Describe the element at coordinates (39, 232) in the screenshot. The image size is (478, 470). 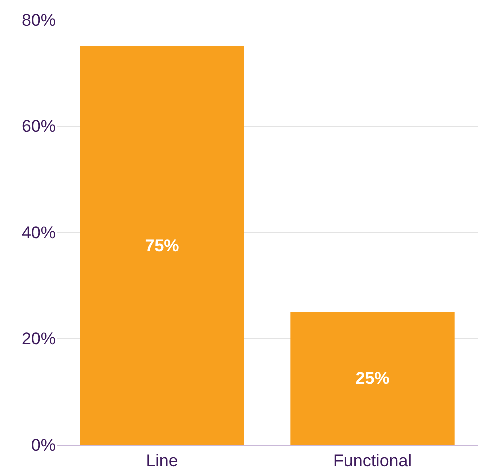
I see `y-tick-label: 40%` at that location.